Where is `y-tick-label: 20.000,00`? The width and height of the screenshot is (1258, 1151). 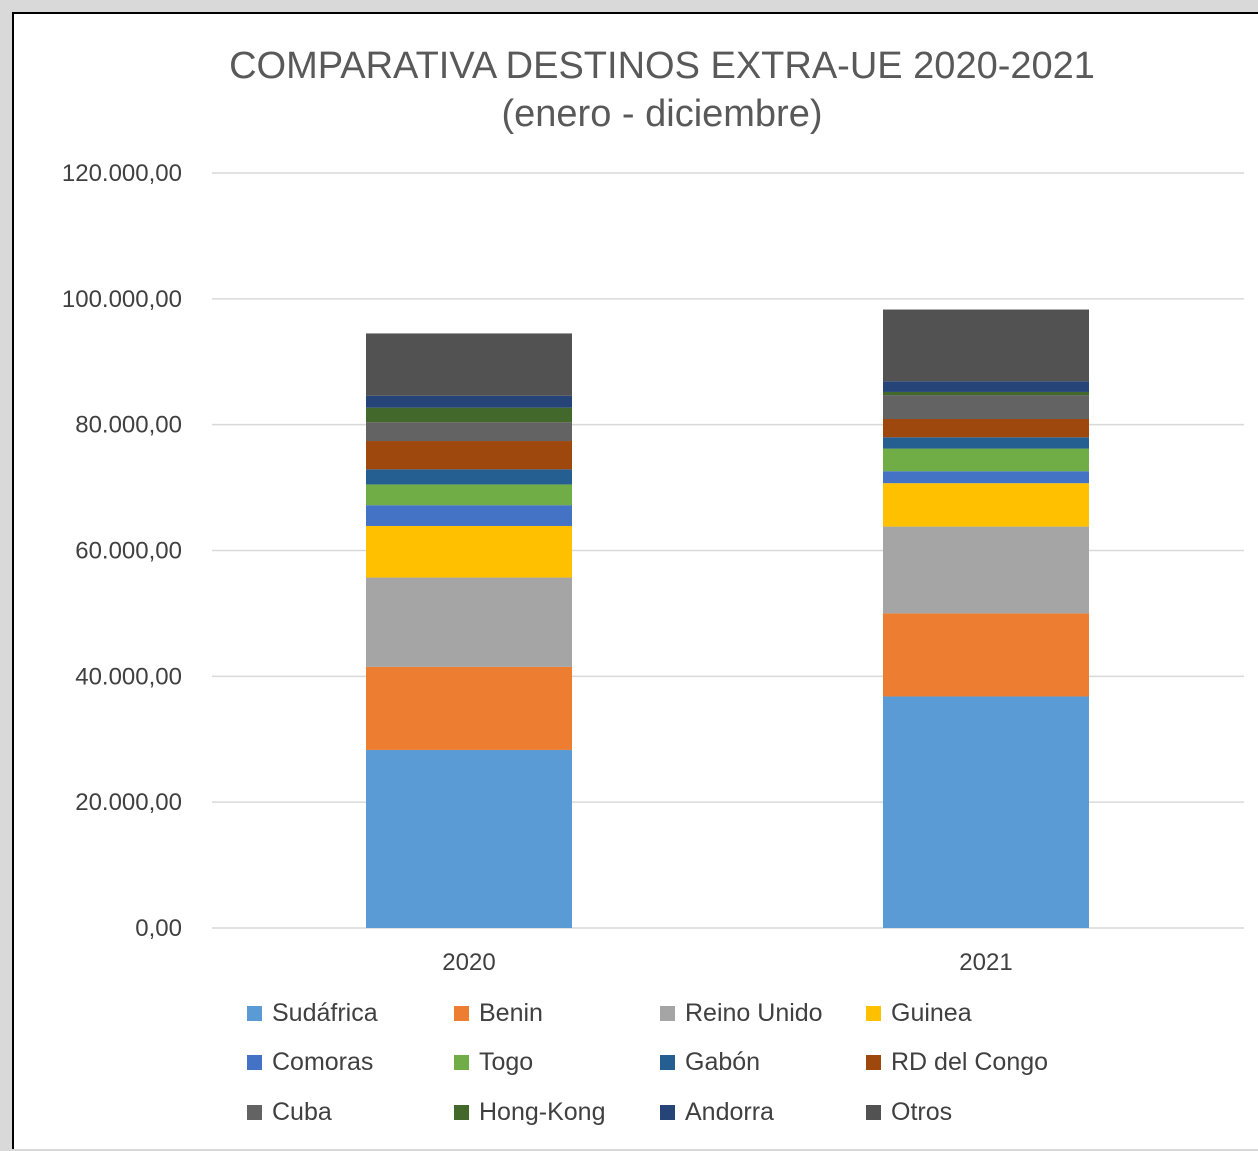
y-tick-label: 20.000,00 is located at coordinates (128, 802).